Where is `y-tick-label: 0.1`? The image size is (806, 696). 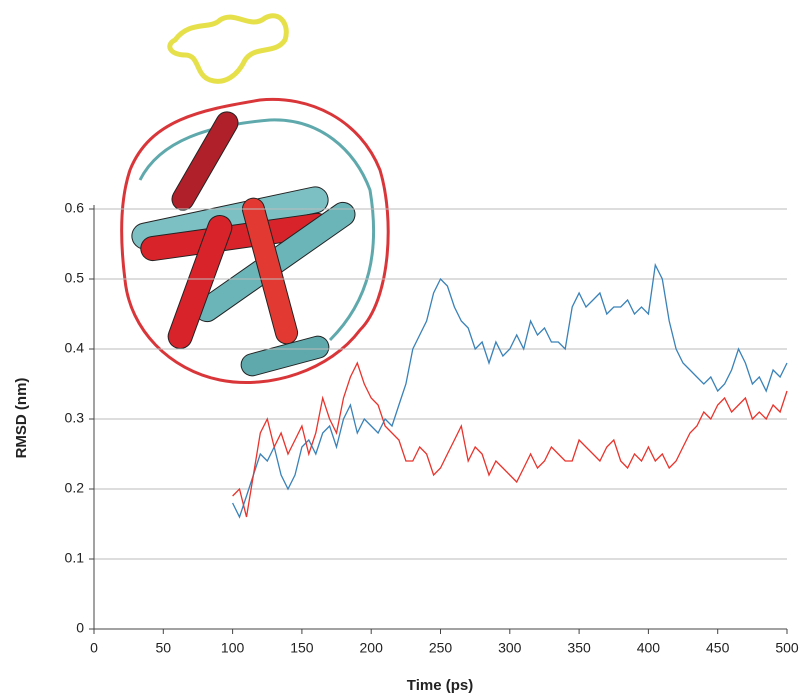 y-tick-label: 0.1 is located at coordinates (75, 558).